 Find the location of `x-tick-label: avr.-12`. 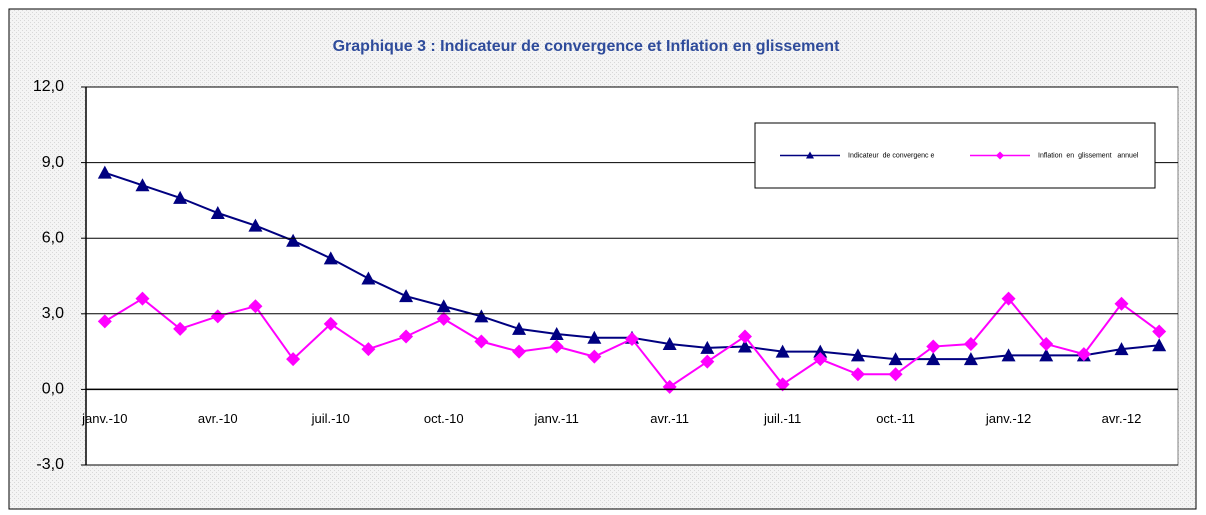

x-tick-label: avr.-12 is located at coordinates (1122, 418).